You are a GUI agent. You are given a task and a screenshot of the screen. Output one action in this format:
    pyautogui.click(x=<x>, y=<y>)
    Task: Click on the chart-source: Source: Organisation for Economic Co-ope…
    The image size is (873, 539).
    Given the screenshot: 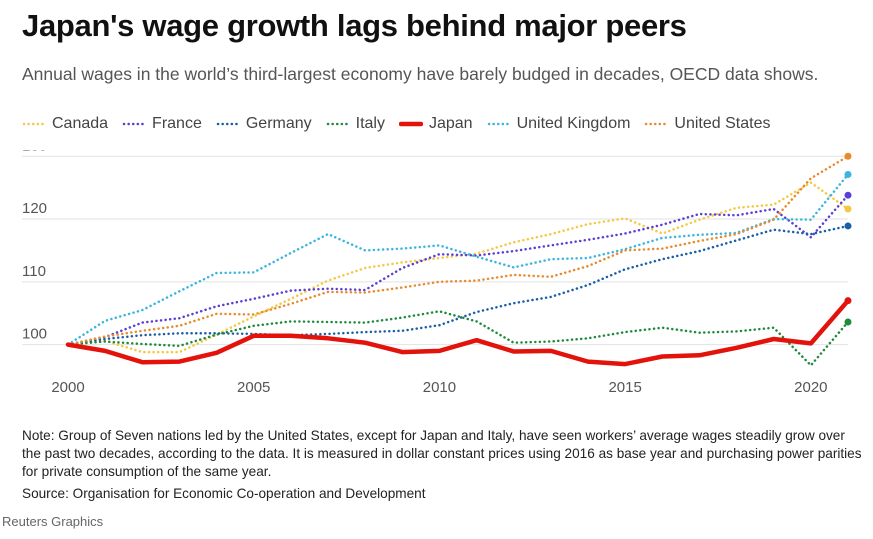 What is the action you would take?
    pyautogui.click(x=224, y=493)
    